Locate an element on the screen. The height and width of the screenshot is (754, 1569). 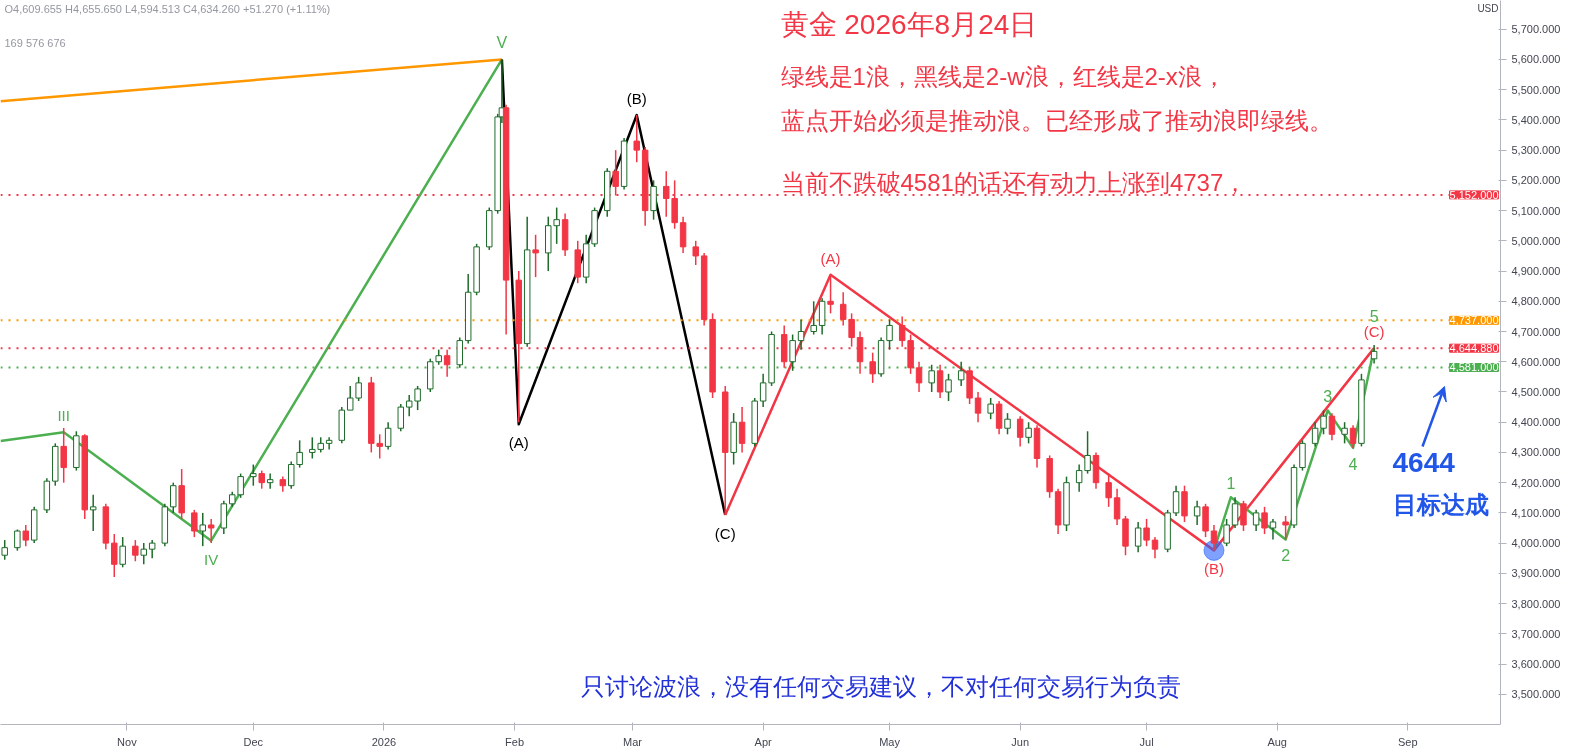
y-tick-label: 4,000.000 is located at coordinates (1536, 543).